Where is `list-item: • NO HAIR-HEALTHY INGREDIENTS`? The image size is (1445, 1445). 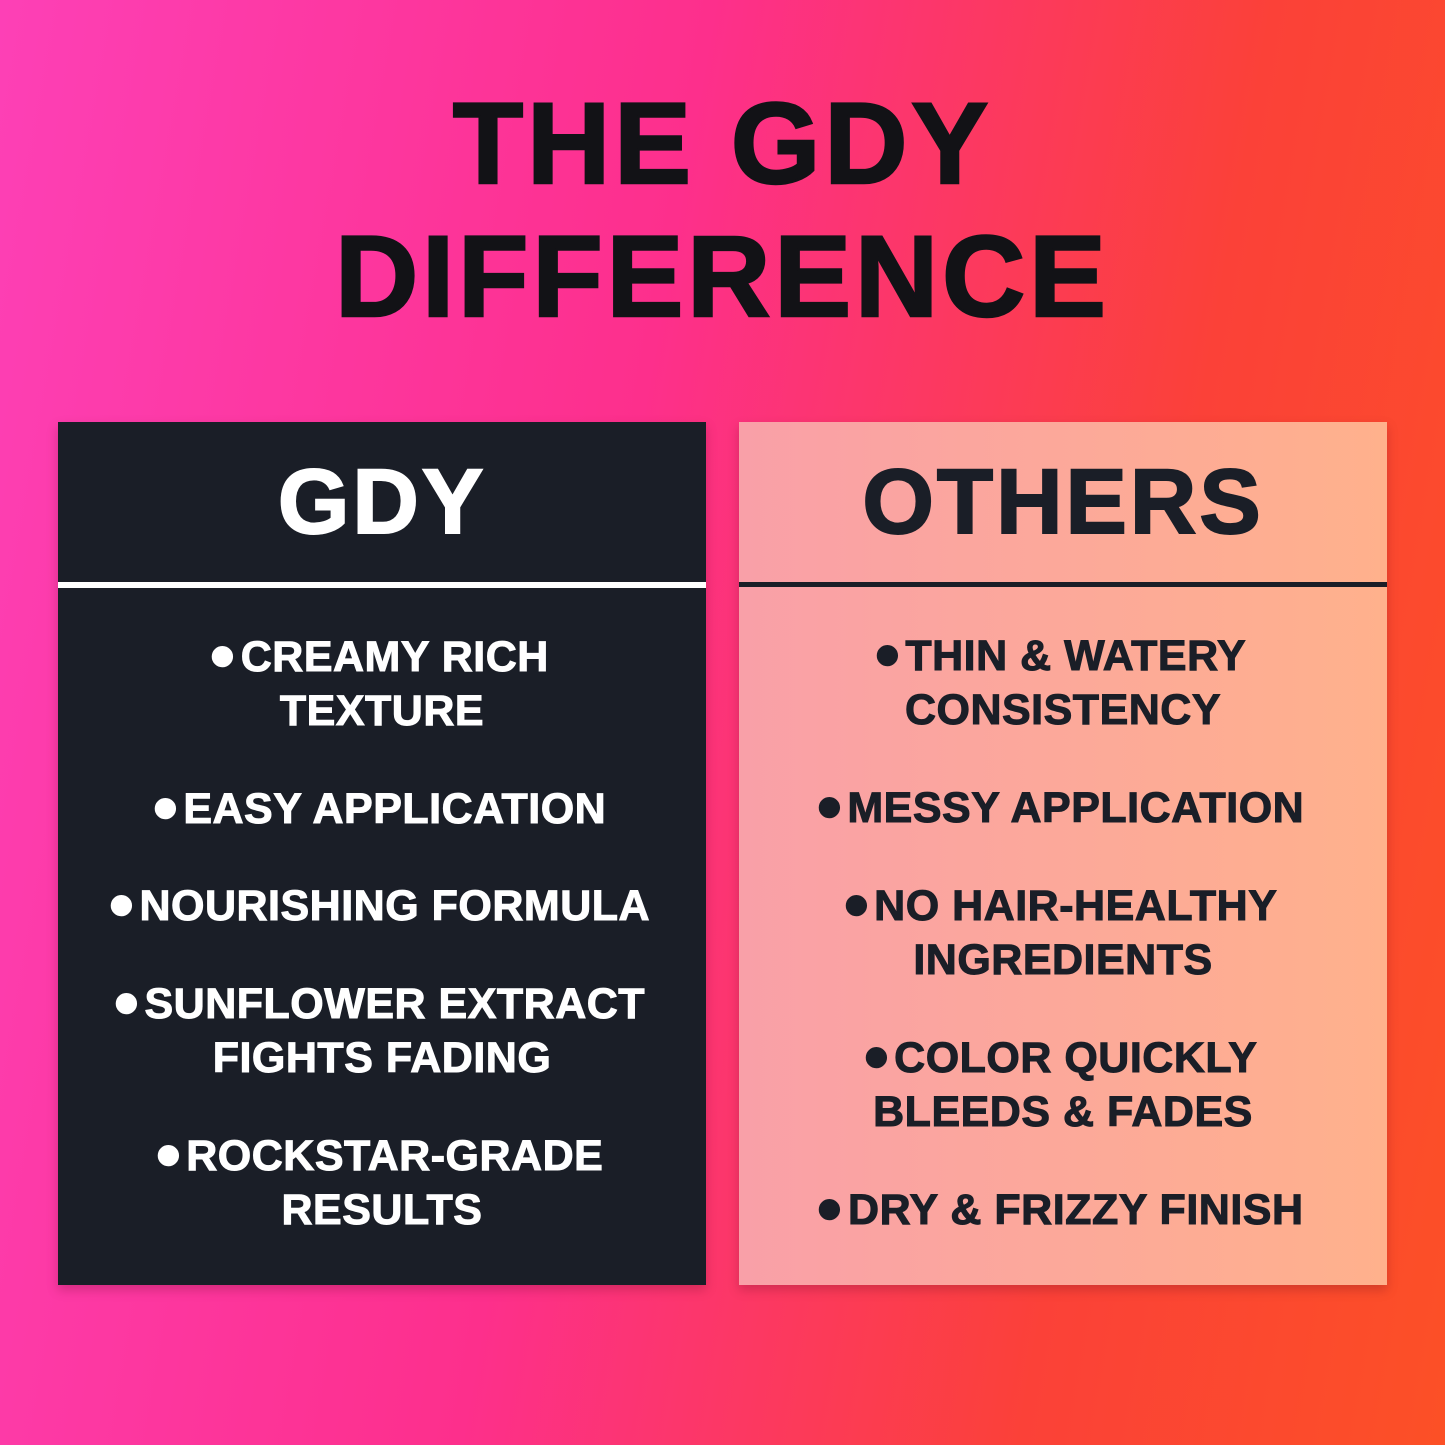
list-item: • NO HAIR-HEALTHY INGREDIENTS is located at coordinates (1063, 927).